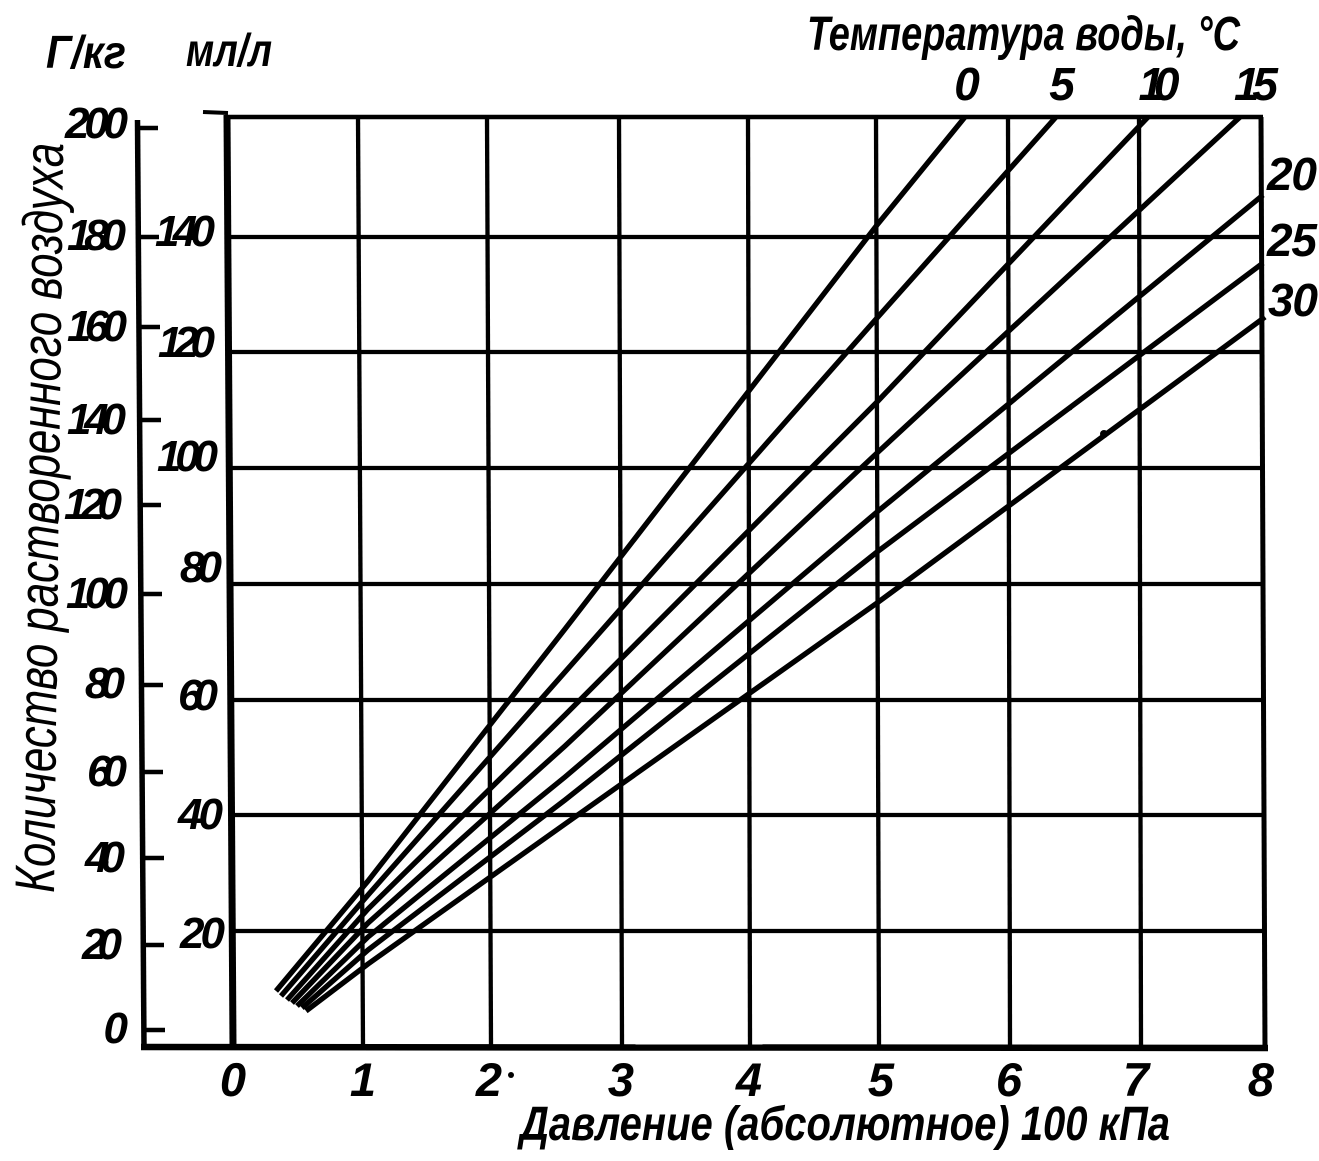 This screenshot has height=1161, width=1319. I want to click on svg-text: 30, so click(1293, 300).